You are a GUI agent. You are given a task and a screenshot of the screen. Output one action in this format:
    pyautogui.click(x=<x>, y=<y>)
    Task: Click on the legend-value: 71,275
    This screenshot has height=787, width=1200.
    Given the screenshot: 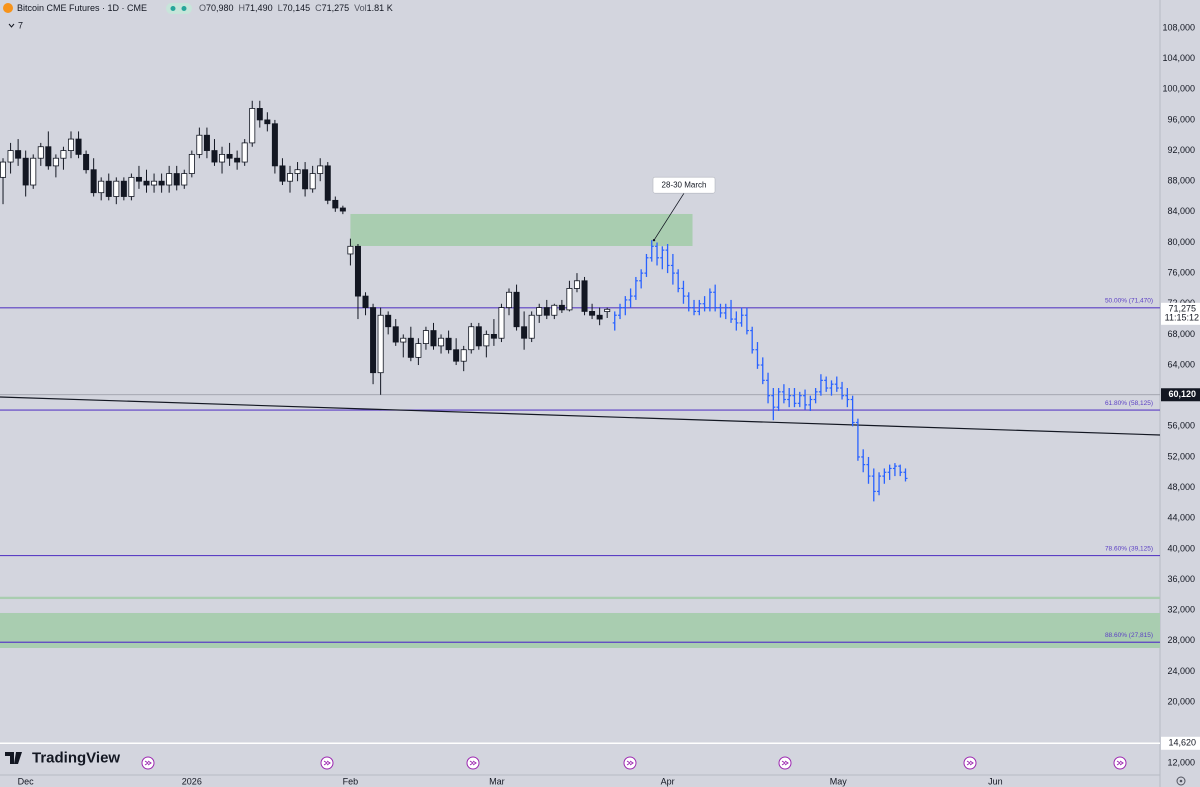 What is the action you would take?
    pyautogui.click(x=336, y=8)
    